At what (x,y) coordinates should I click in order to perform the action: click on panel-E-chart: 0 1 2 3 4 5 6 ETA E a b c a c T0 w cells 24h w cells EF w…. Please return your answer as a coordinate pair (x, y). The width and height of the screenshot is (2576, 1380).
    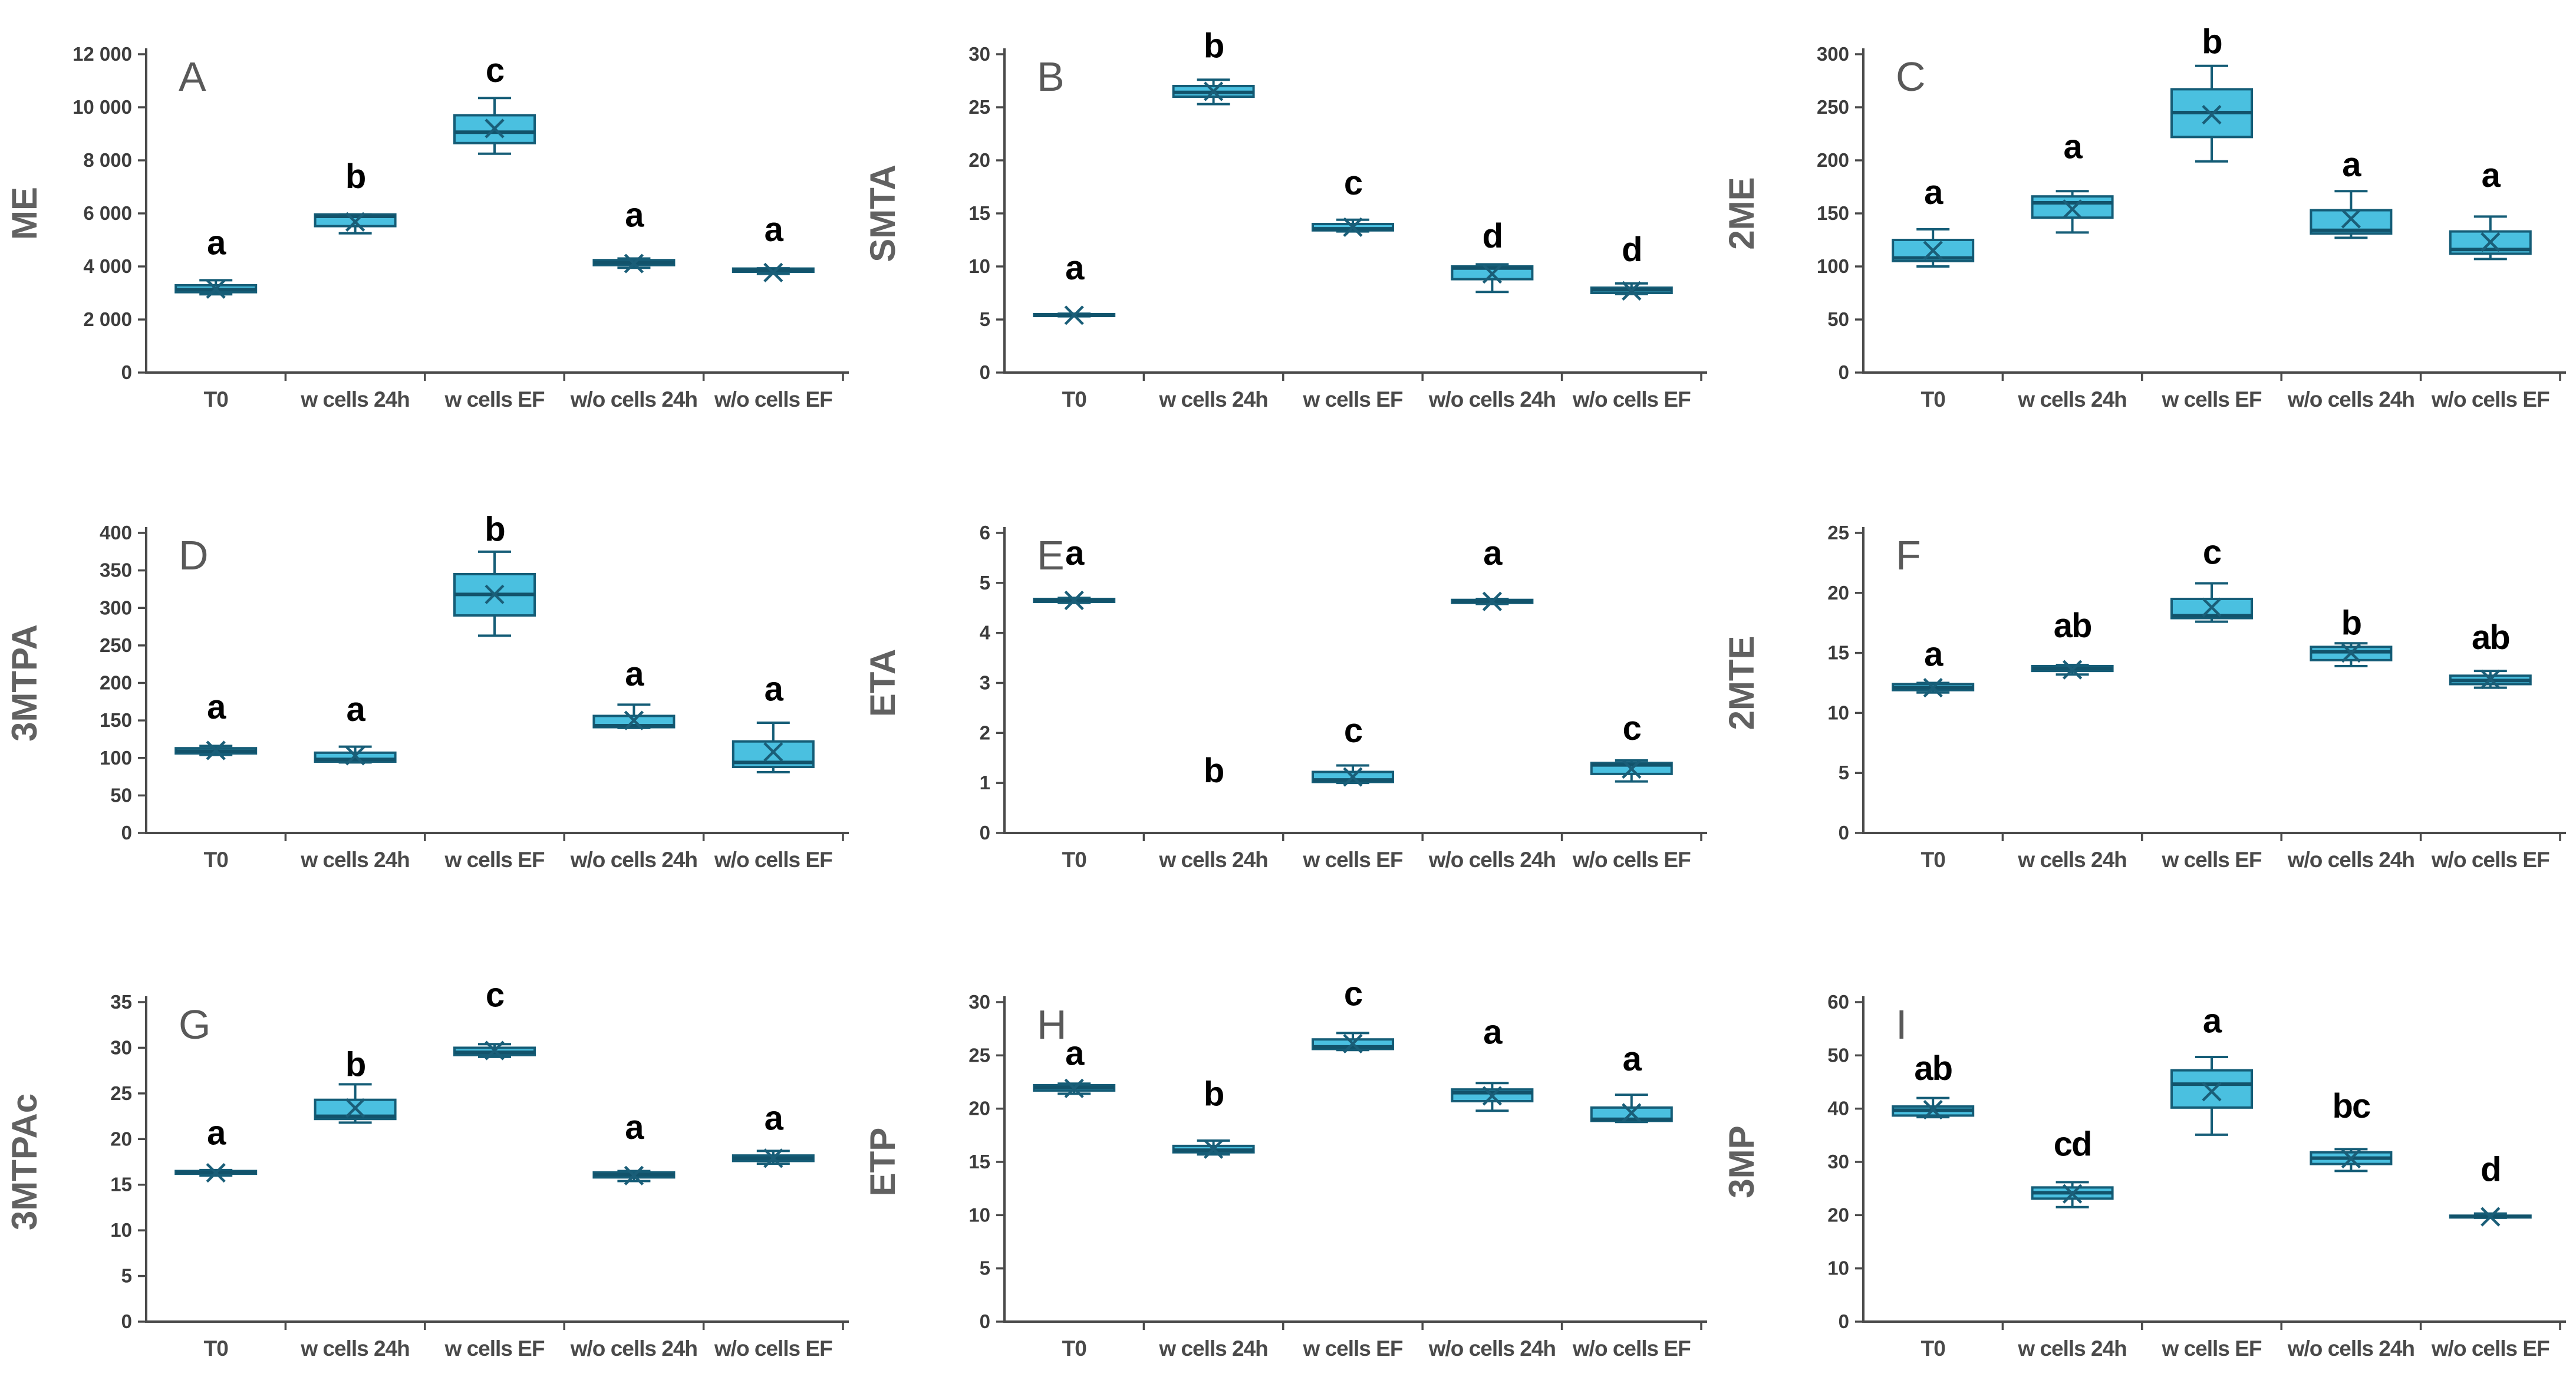
    Looking at the image, I should click on (1285, 697).